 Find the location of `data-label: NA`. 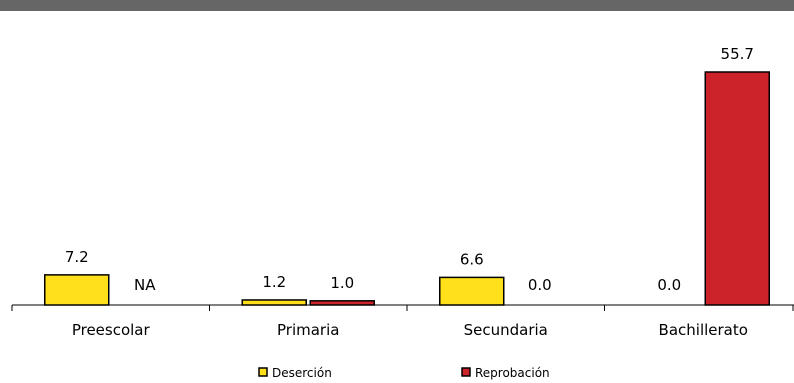

data-label: NA is located at coordinates (145, 285).